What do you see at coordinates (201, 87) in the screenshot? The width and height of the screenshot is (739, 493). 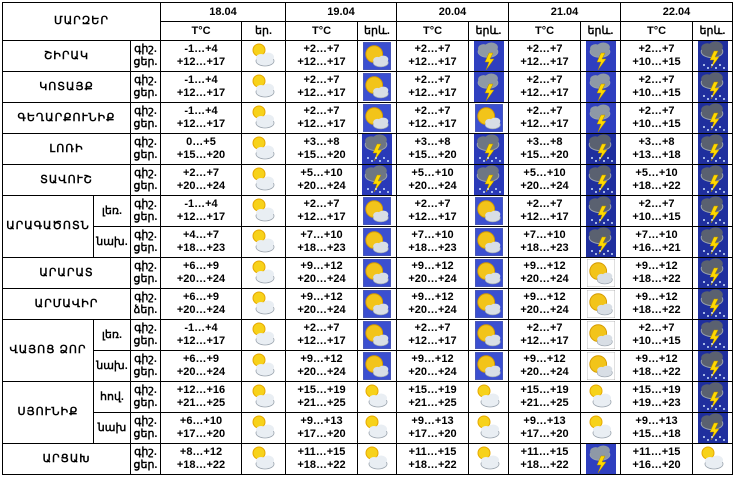 I see `temp-cell: -1…+4 +12…+17` at bounding box center [201, 87].